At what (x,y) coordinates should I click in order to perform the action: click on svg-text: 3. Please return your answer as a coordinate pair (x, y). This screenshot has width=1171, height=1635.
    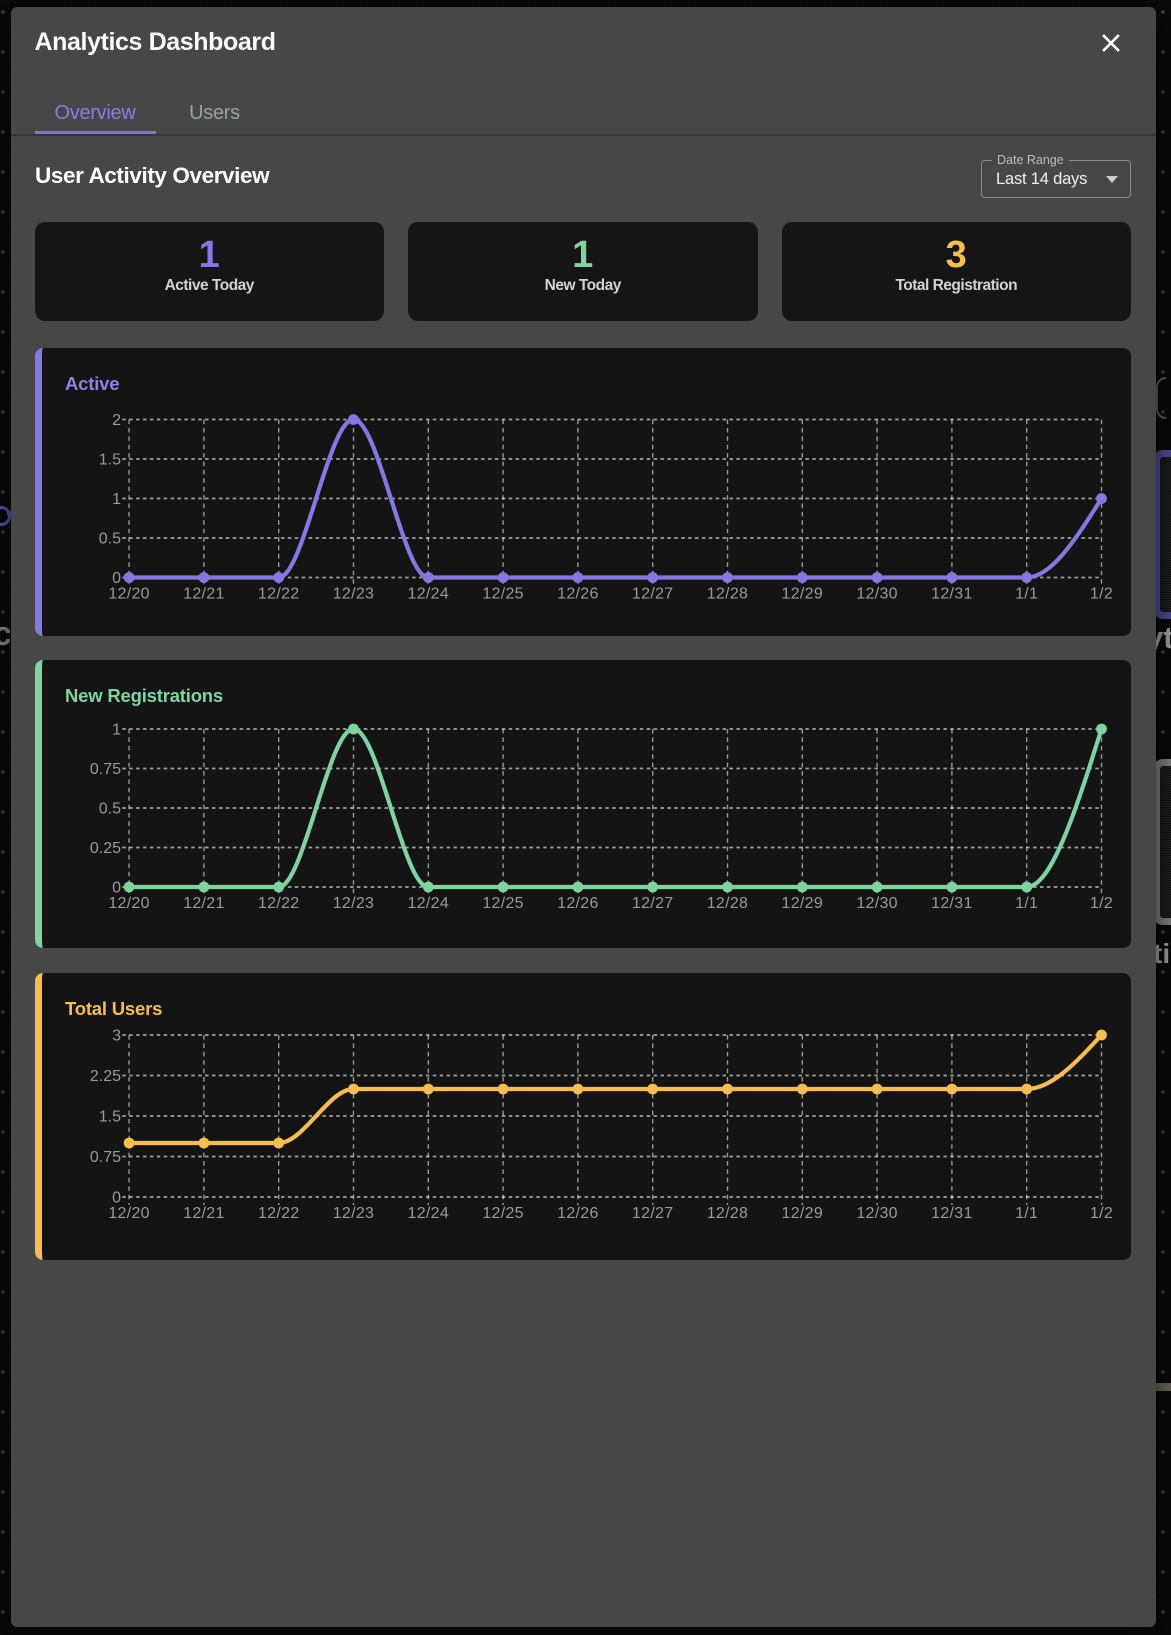
    Looking at the image, I should click on (116, 1035).